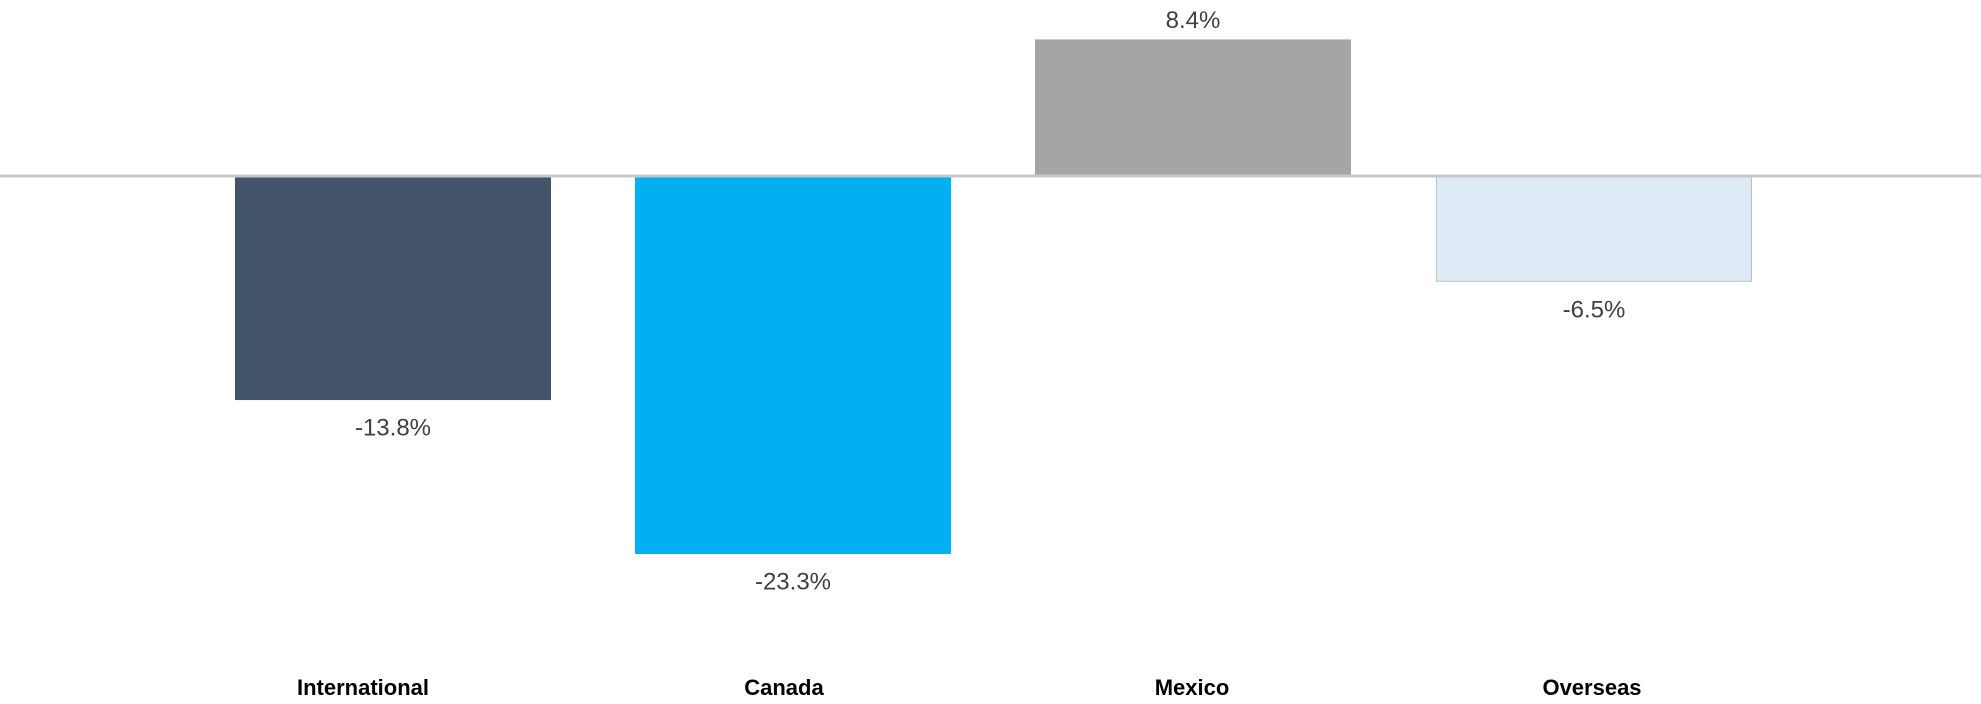  I want to click on data-label-overseas: -6.5%, so click(1594, 309).